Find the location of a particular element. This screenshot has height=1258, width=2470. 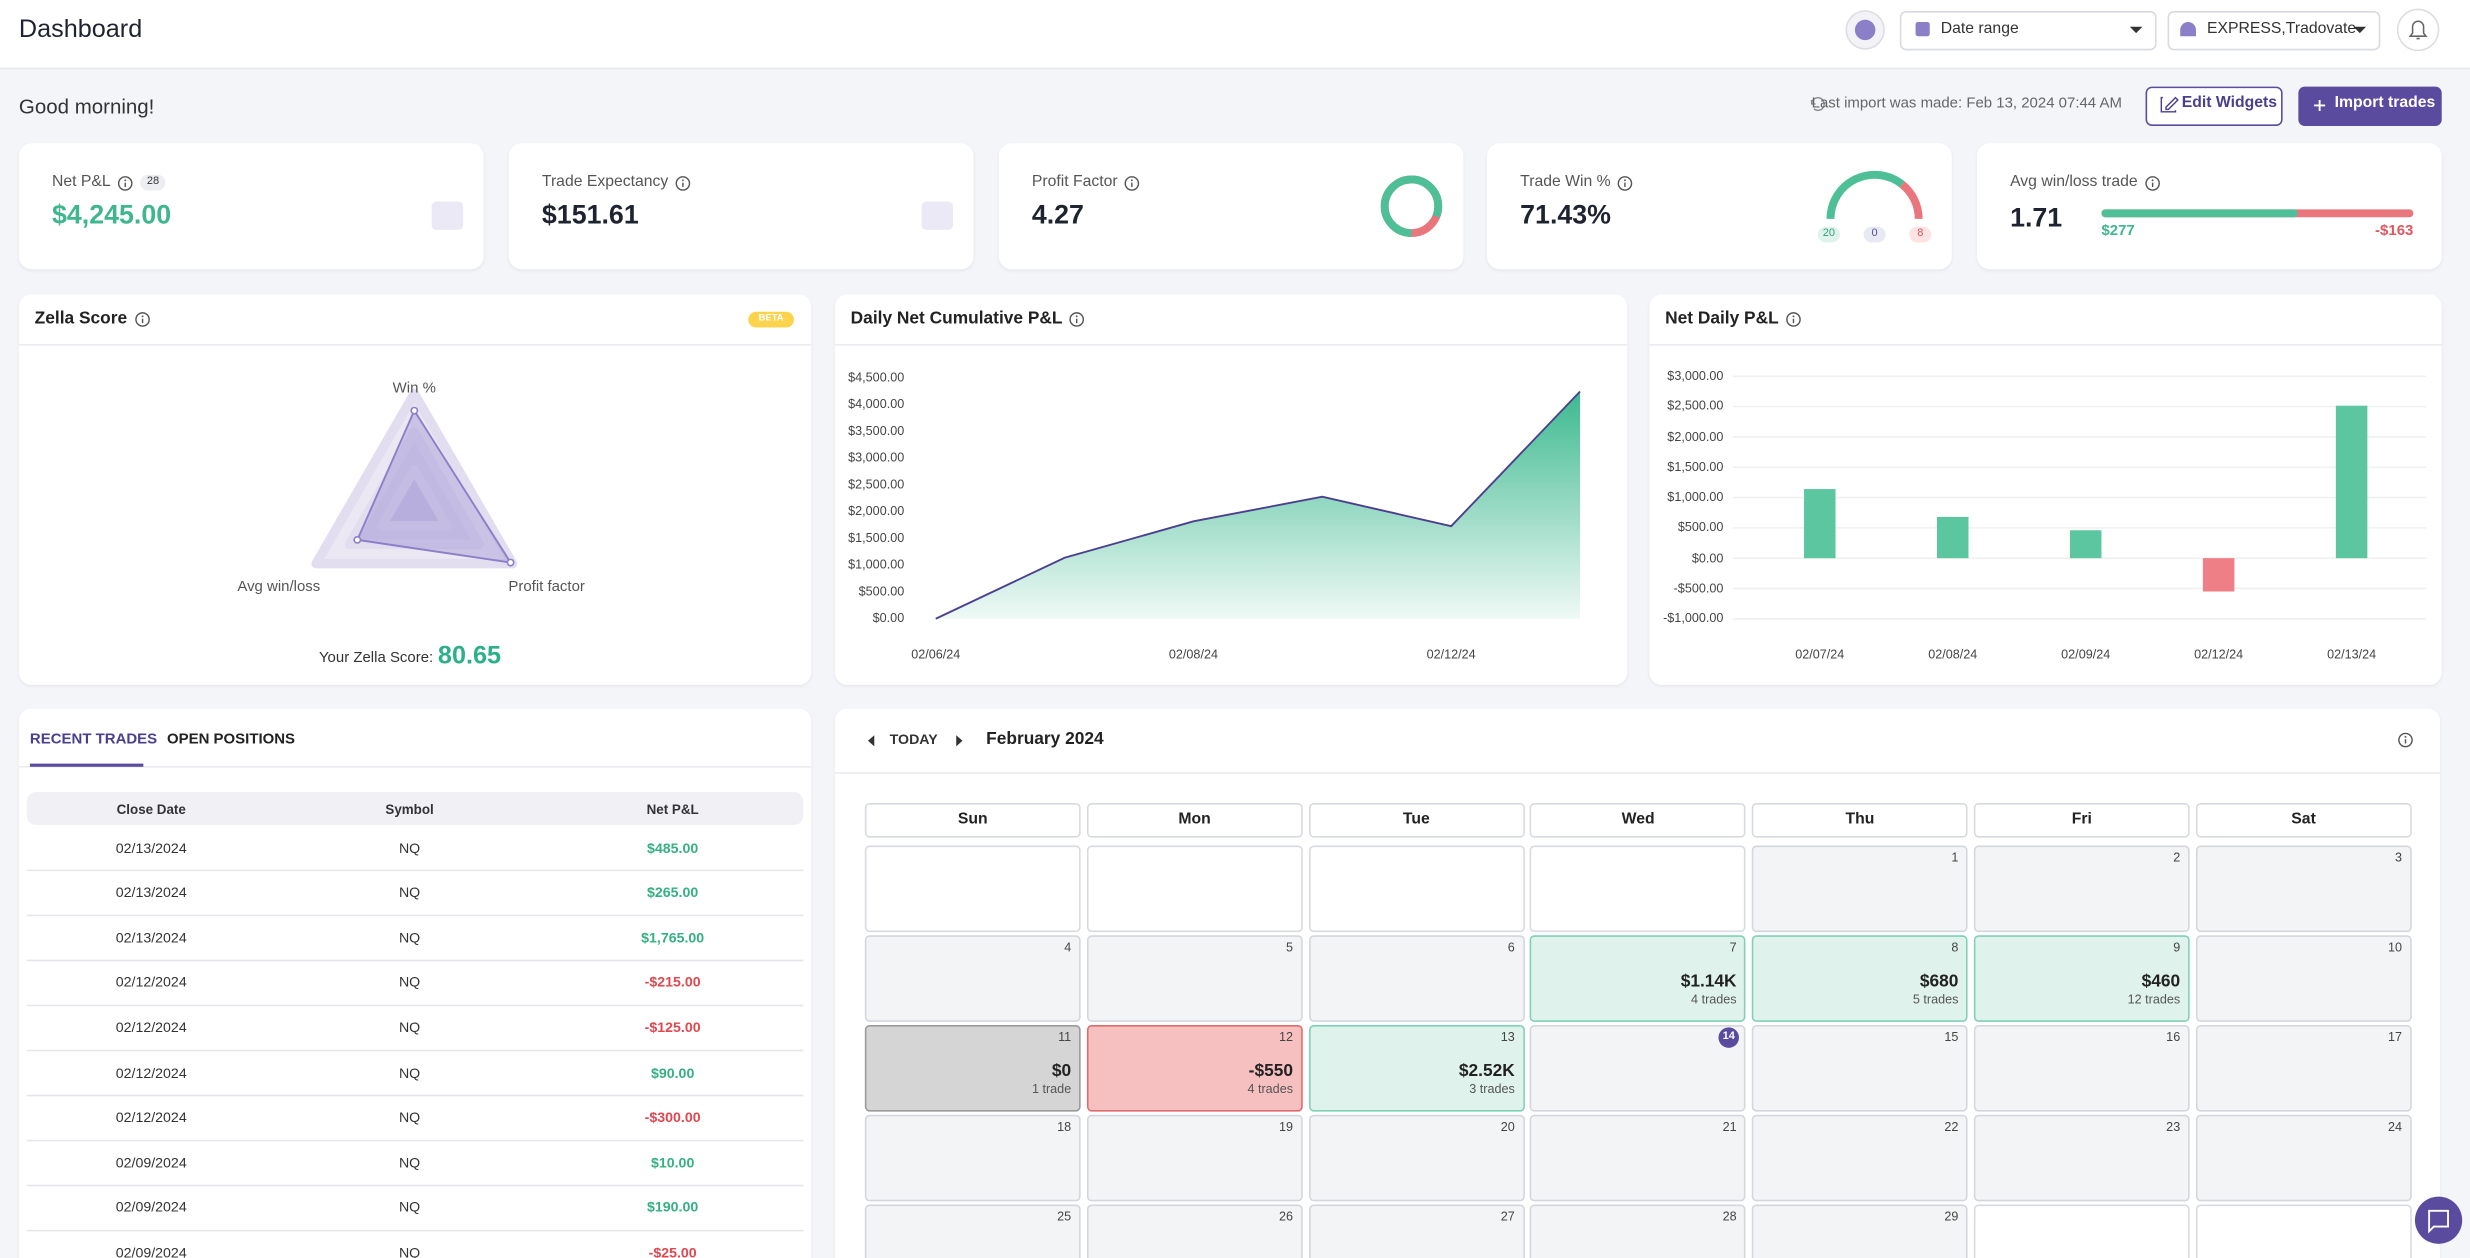

y-tick-label: -$500.00 is located at coordinates (1698, 588).